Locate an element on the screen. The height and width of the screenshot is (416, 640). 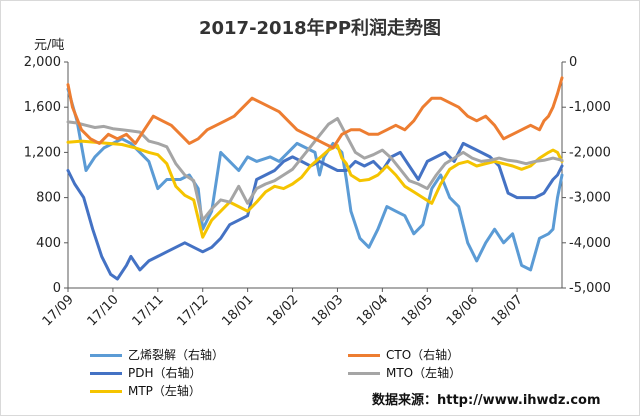
legend-label: CTO（右轴） is located at coordinates (423, 355).